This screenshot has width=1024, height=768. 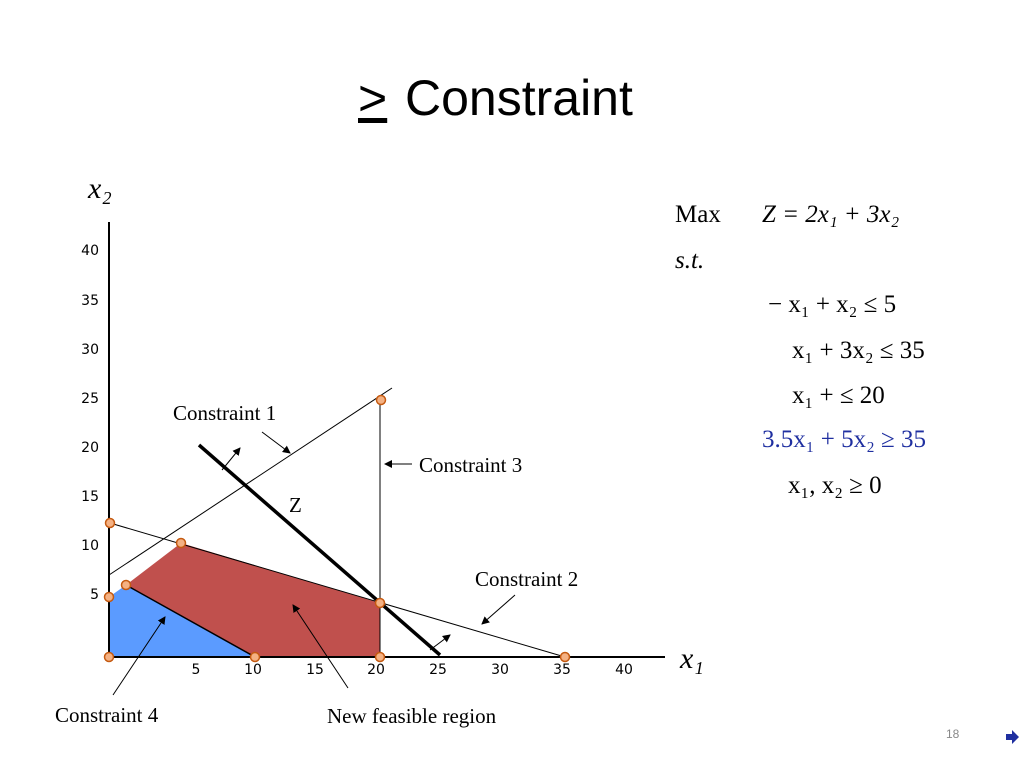 What do you see at coordinates (295, 505) in the screenshot?
I see `label: Z` at bounding box center [295, 505].